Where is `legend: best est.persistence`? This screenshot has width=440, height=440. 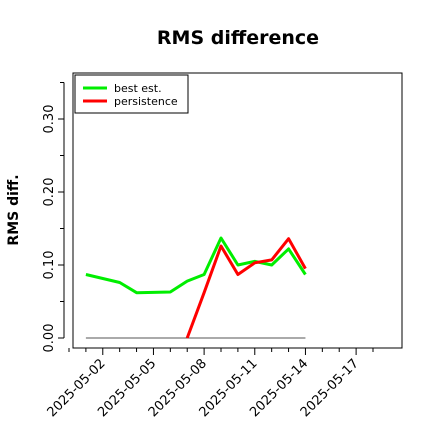
legend: best est.persistence is located at coordinates (131, 94).